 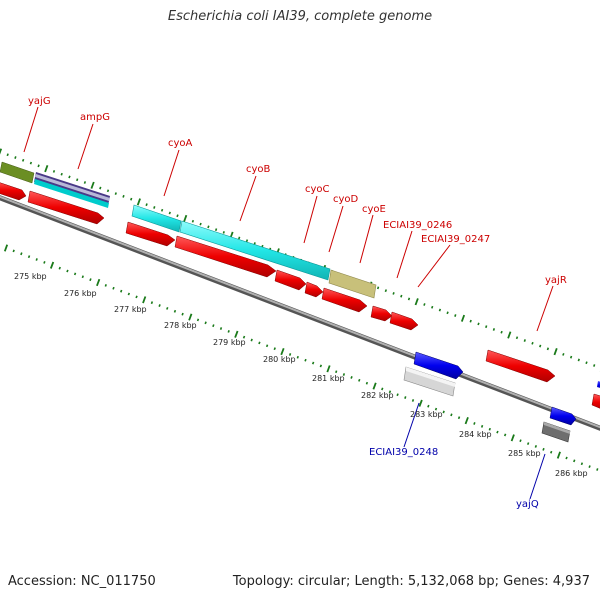 What do you see at coordinates (290, 280) in the screenshot?
I see `gene-cyoC` at bounding box center [290, 280].